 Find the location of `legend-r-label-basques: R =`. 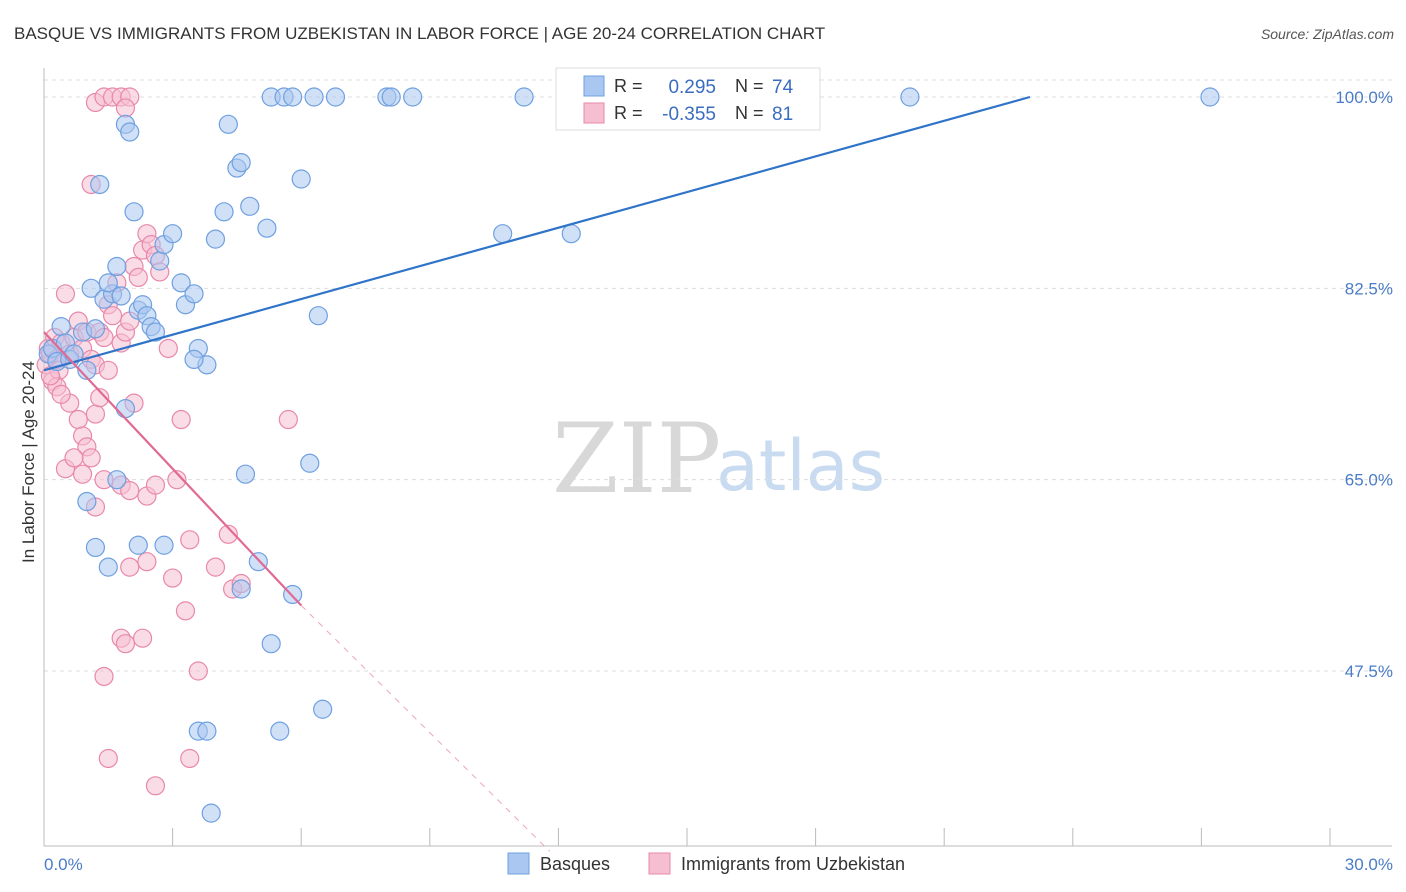

legend-r-label-basques: R = is located at coordinates (628, 86).